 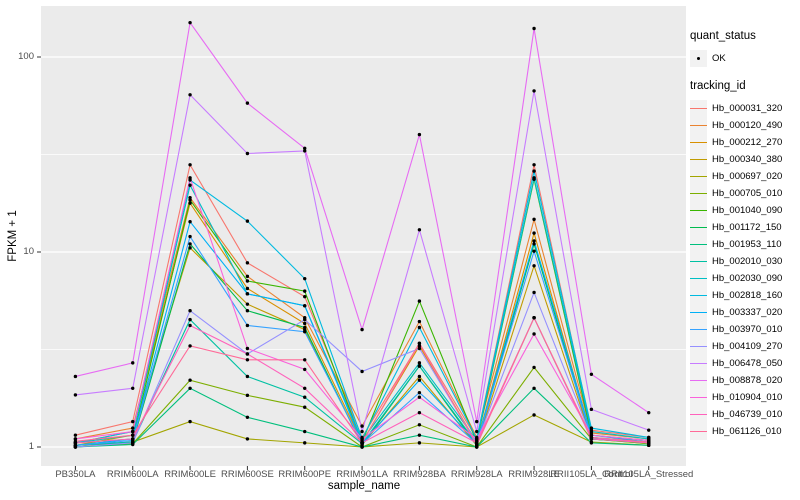 What do you see at coordinates (13, 236) in the screenshot?
I see `y-axis-title: FPKM + 1` at bounding box center [13, 236].